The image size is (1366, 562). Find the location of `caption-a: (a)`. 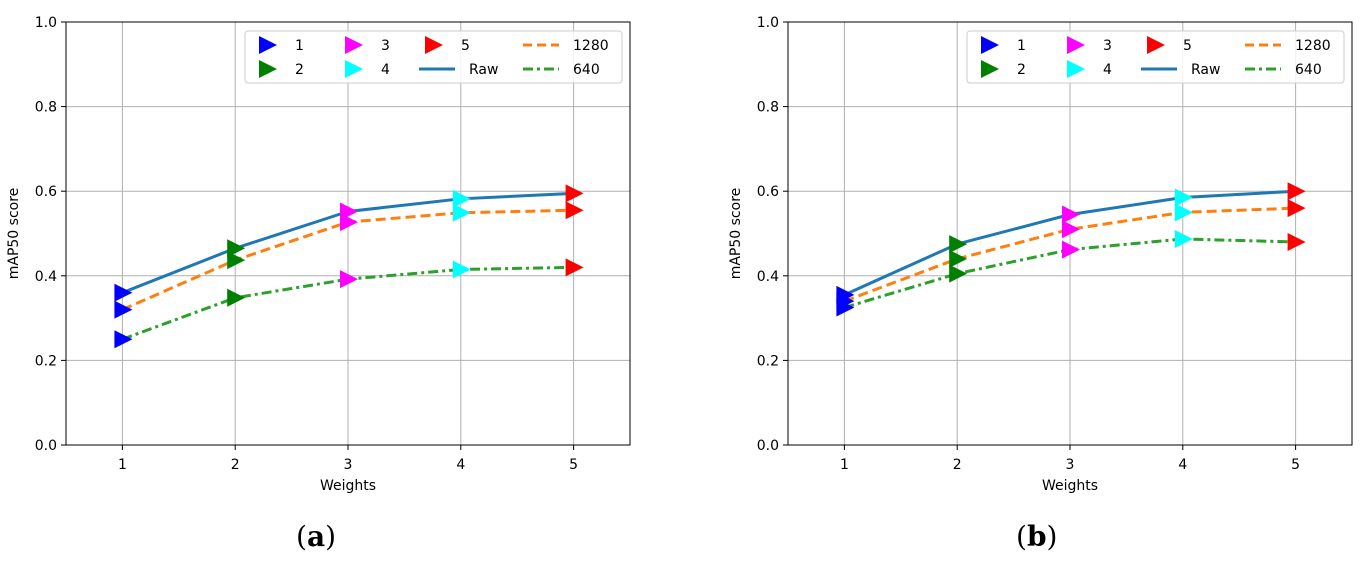

caption-a: (a) is located at coordinates (316, 536).